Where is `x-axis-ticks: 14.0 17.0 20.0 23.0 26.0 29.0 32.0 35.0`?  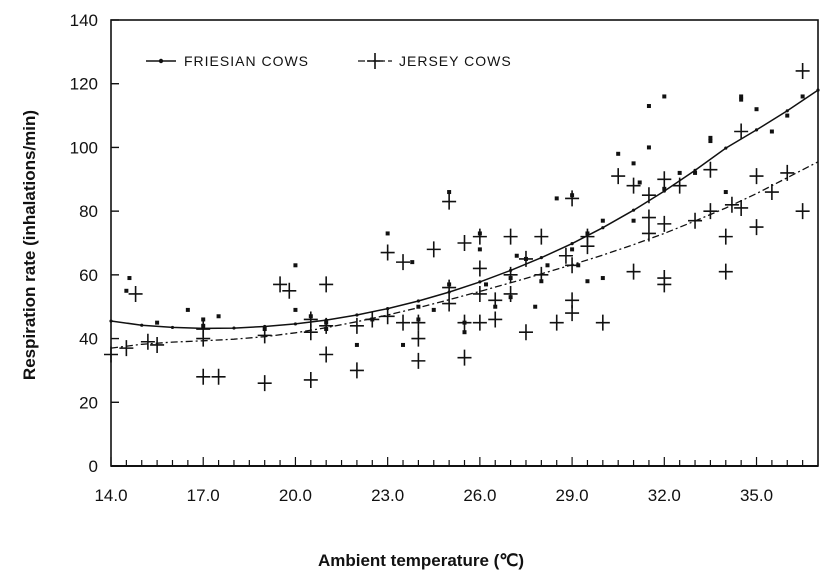
x-axis-ticks: 14.0 17.0 20.0 23.0 26.0 29.0 32.0 35.0 is located at coordinates (456, 481).